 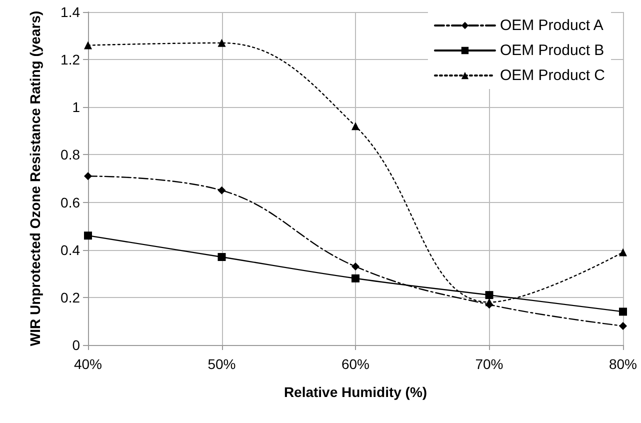 What do you see at coordinates (70, 154) in the screenshot?
I see `y-tick-label: 0.8` at bounding box center [70, 154].